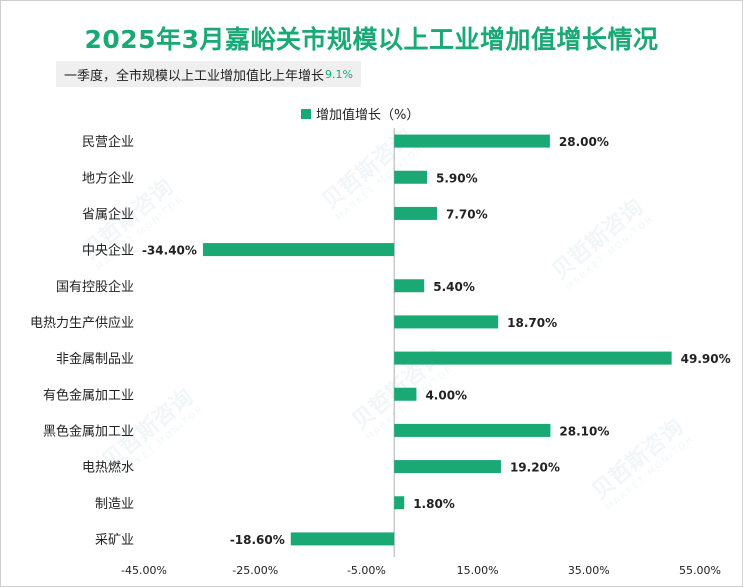 The image size is (743, 587). I want to click on data-label: 49.90%, so click(706, 359).